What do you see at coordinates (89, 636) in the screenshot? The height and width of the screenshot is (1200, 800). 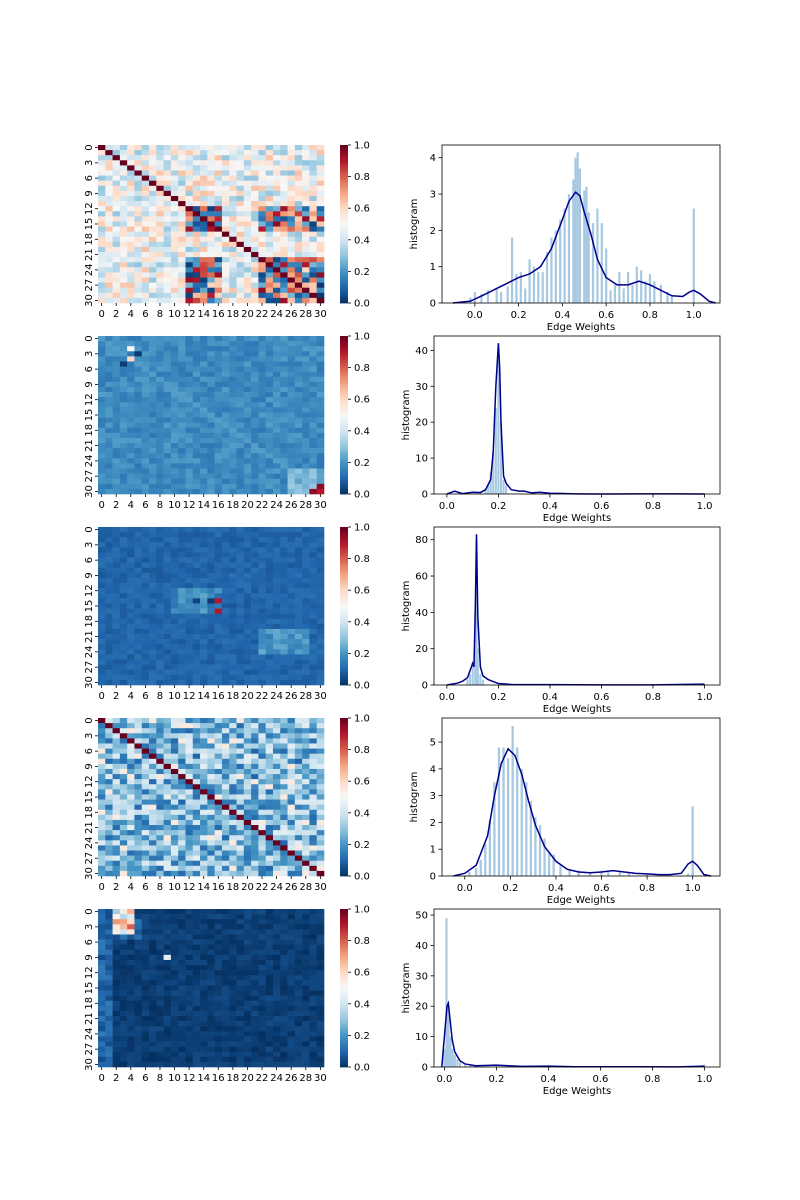 I see `y-tick-label: 21` at bounding box center [89, 636].